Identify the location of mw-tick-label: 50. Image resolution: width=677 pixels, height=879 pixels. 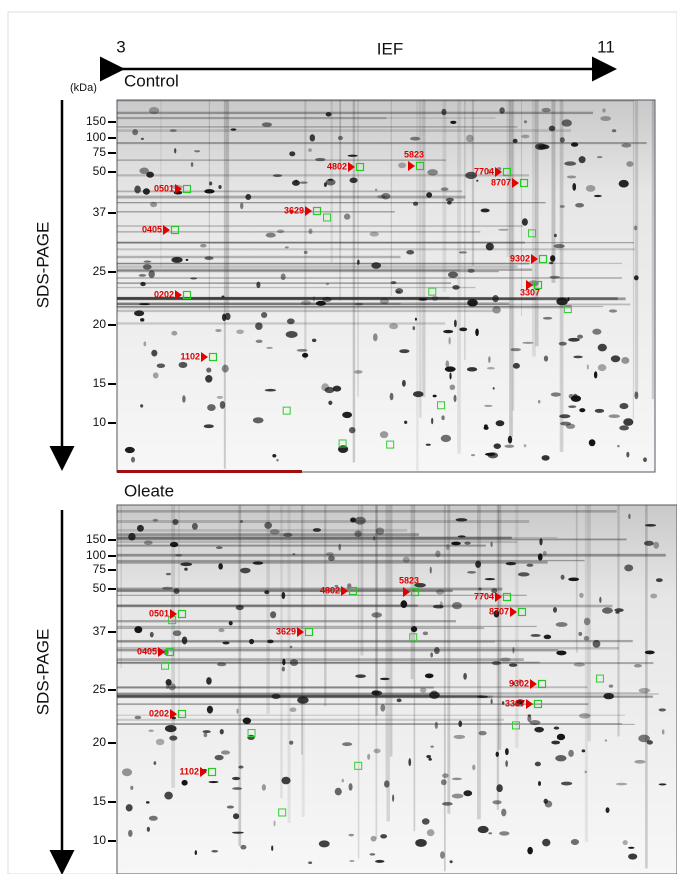
(100, 588).